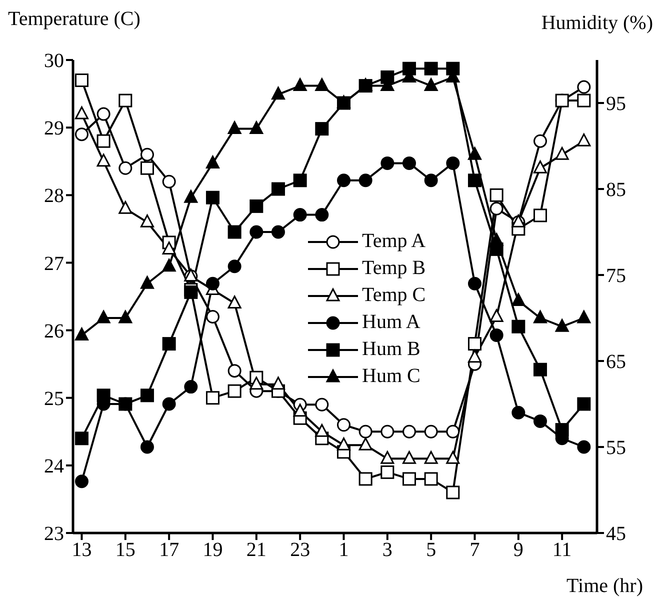 This screenshot has width=661, height=602. Describe the element at coordinates (387, 550) in the screenshot. I see `x-tick-label: 3` at that location.